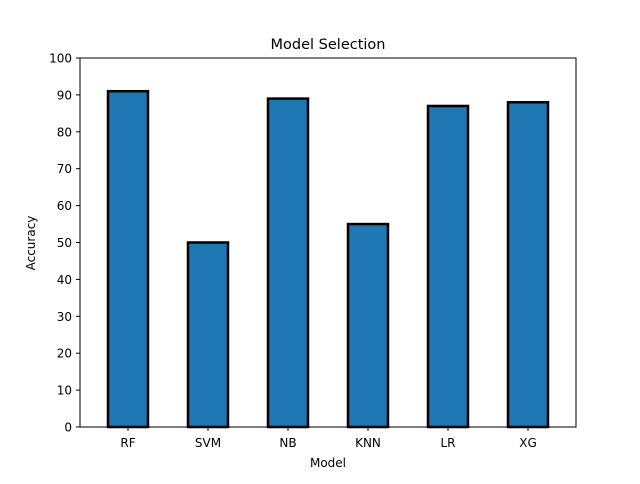 The image size is (640, 484). I want to click on x-tick-label: RF, so click(127, 443).